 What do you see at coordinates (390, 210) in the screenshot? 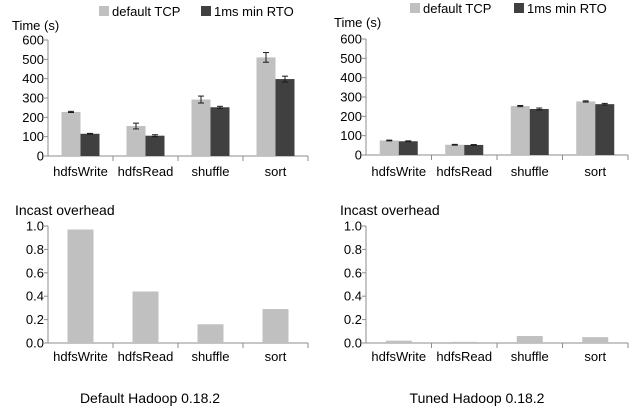
I see `incast-title-right: Incast overhead` at bounding box center [390, 210].